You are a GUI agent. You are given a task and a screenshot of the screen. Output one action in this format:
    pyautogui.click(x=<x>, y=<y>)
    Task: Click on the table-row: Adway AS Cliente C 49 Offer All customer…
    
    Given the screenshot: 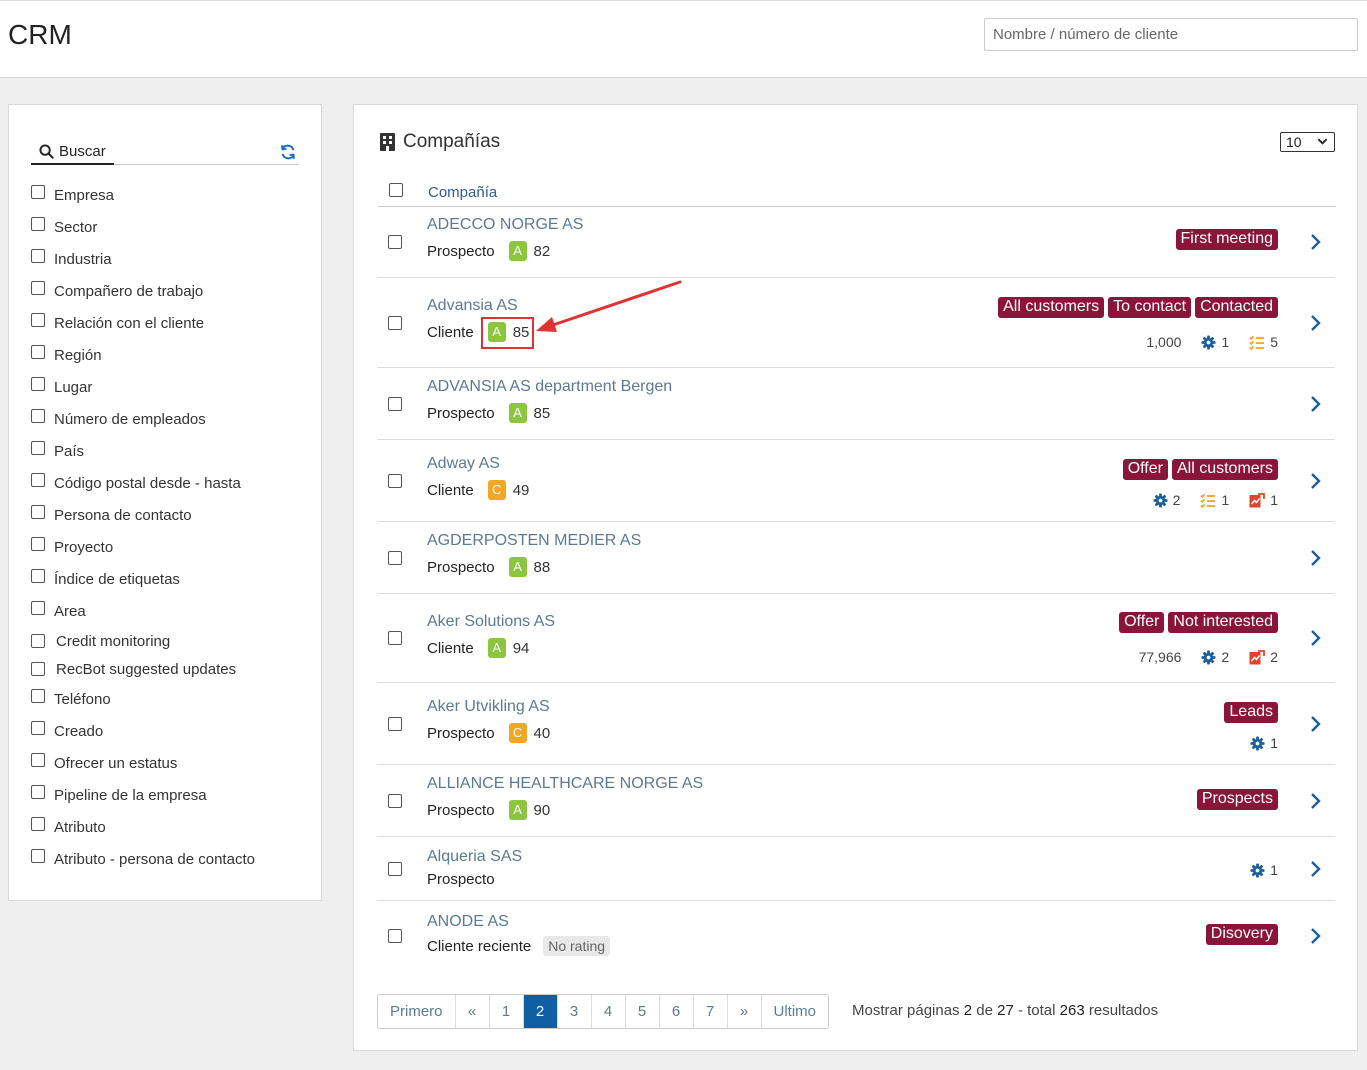 What is the action you would take?
    pyautogui.click(x=856, y=481)
    